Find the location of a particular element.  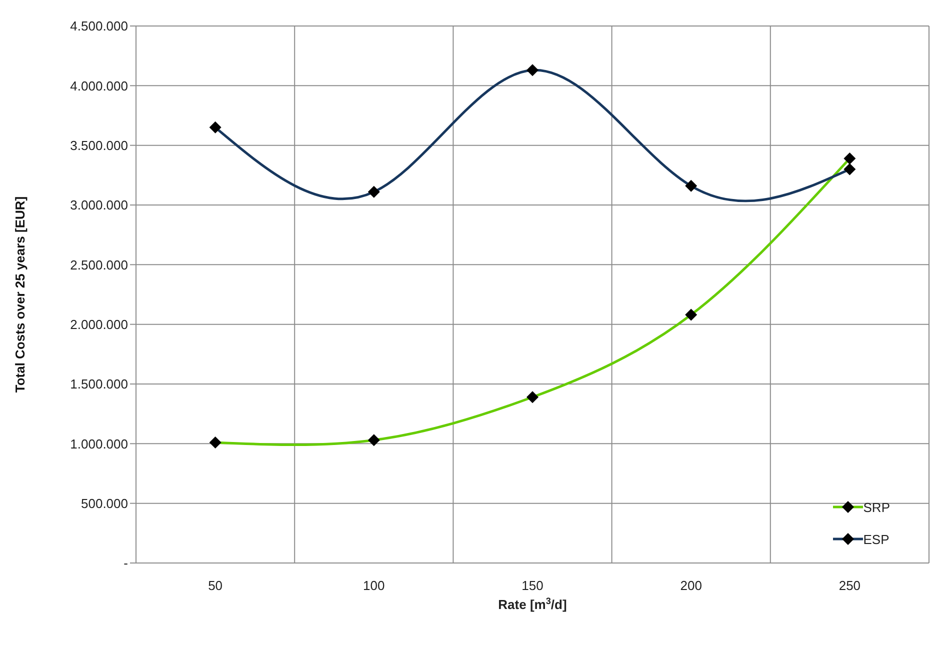

x-tick-label: 50 is located at coordinates (215, 586).